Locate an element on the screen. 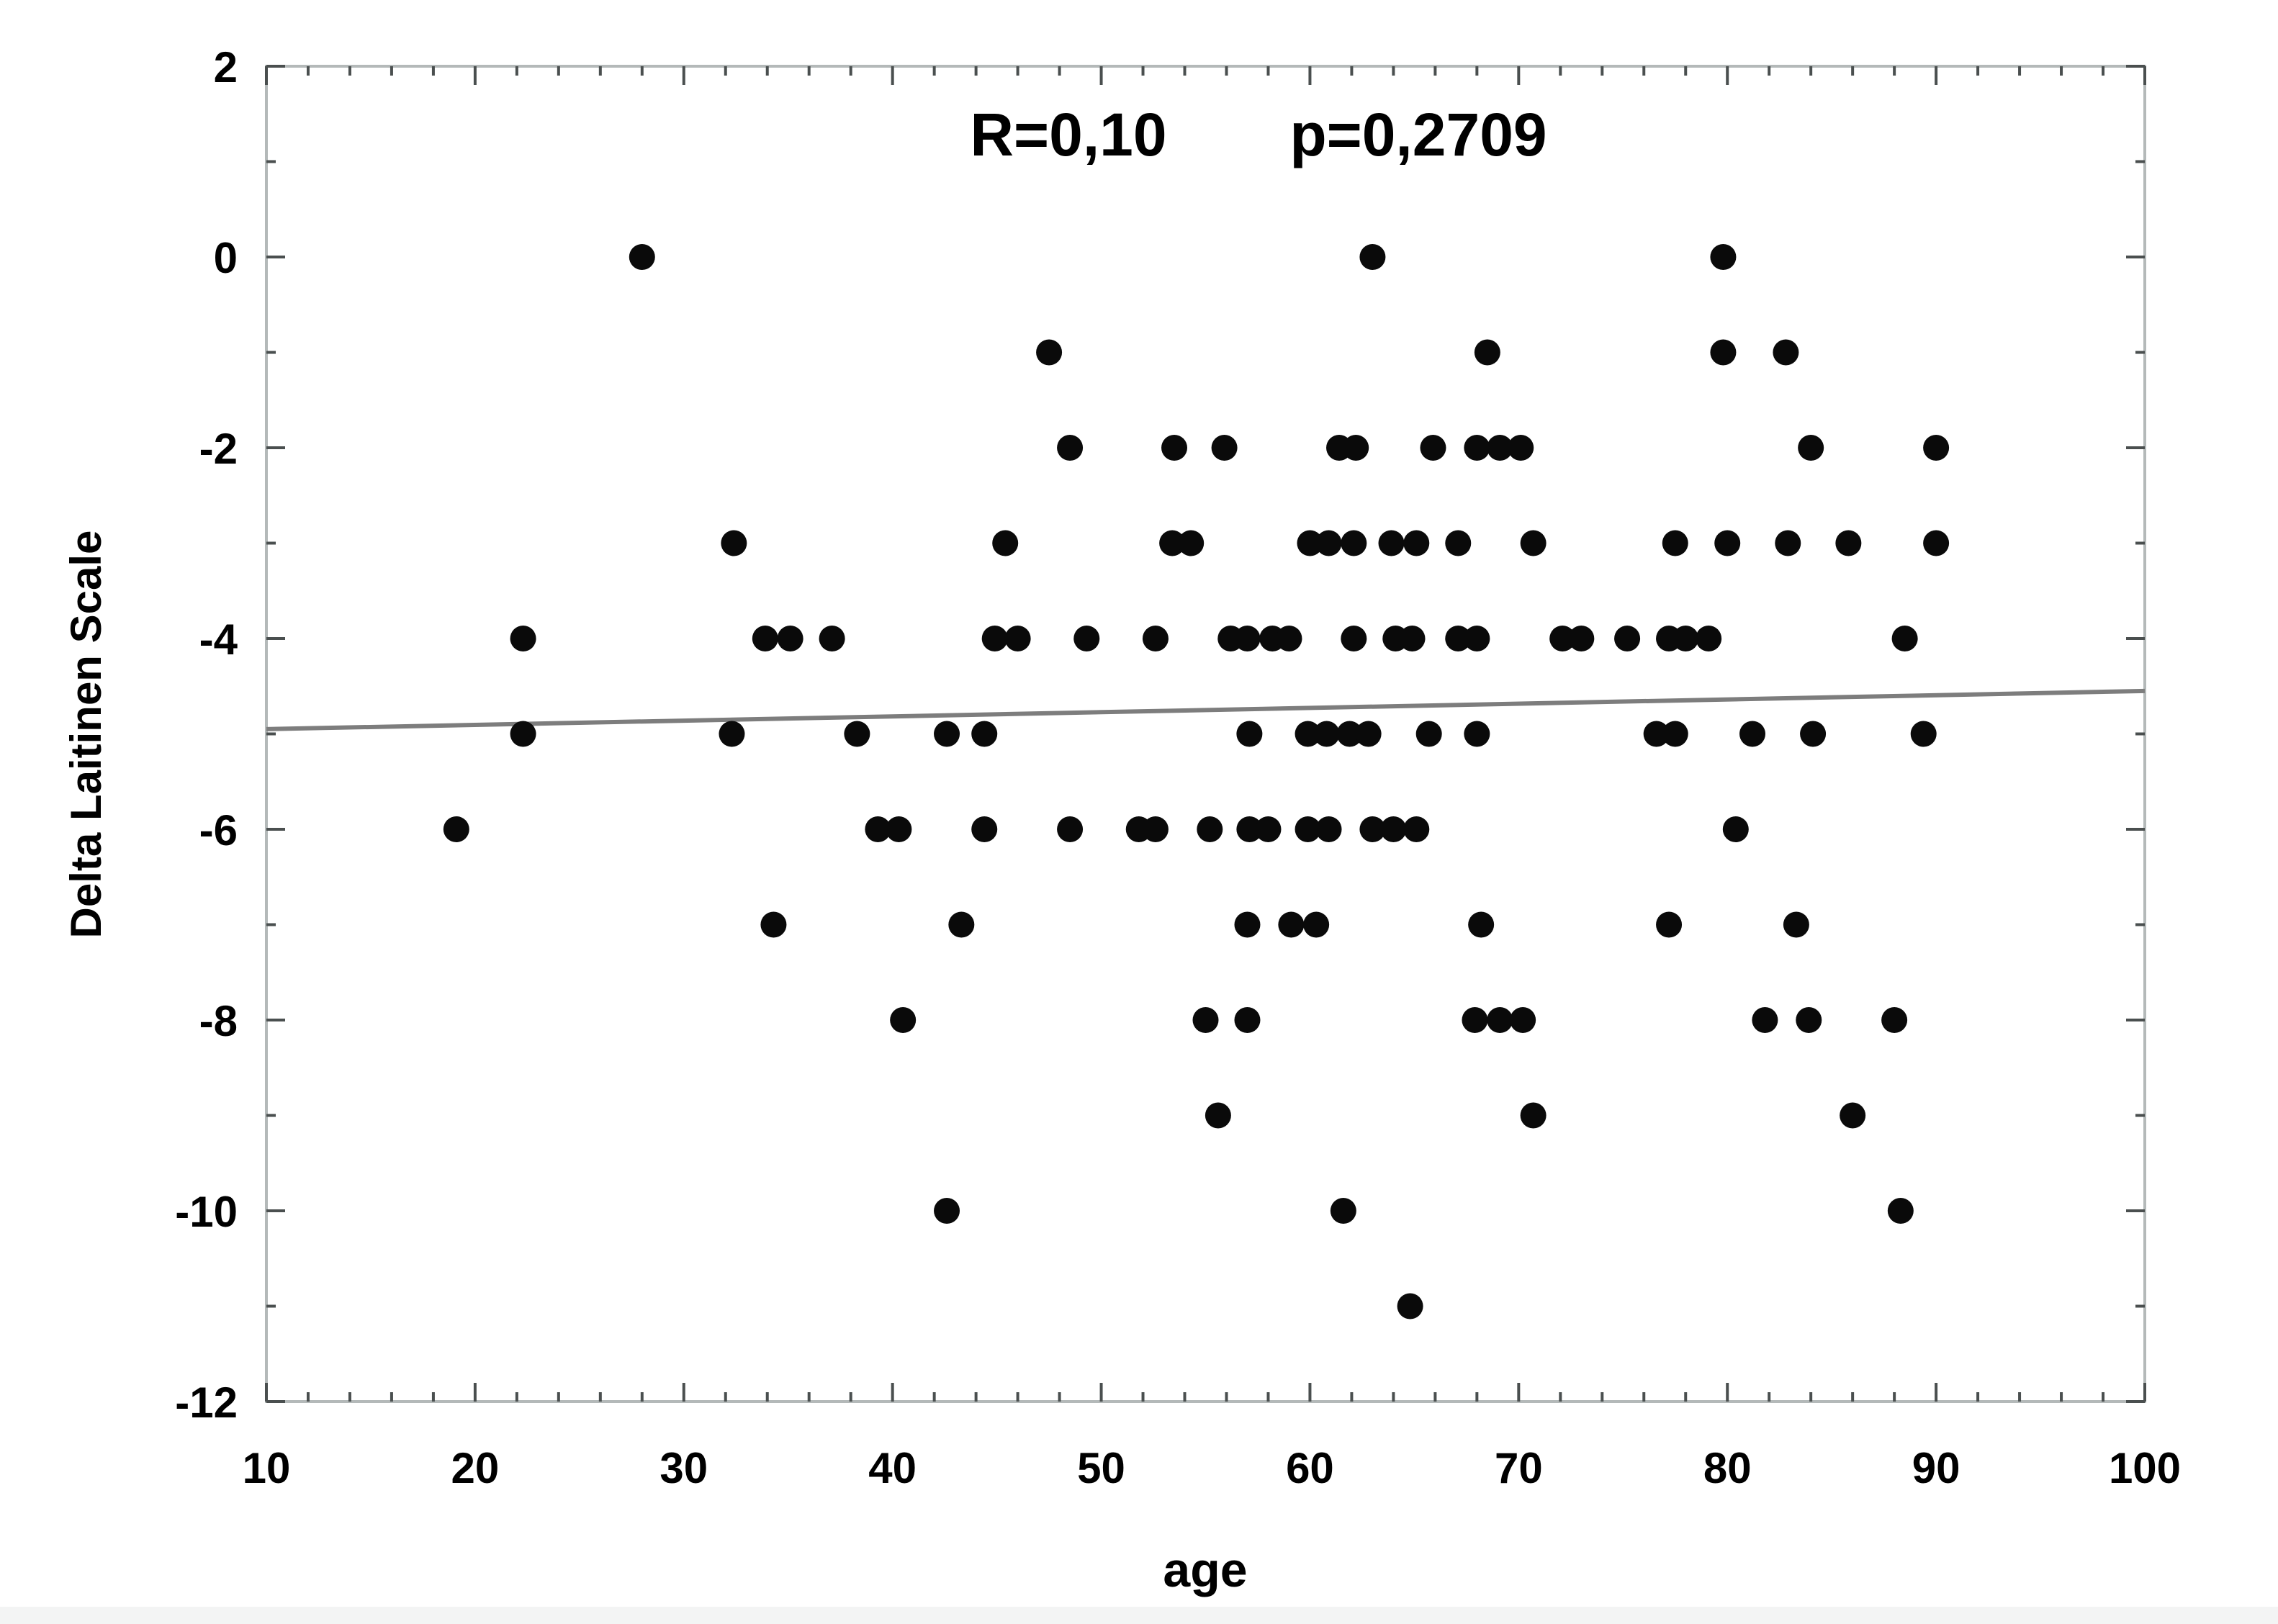 This screenshot has width=2278, height=1624. page-bottom-strip is located at coordinates (1139, 1615).